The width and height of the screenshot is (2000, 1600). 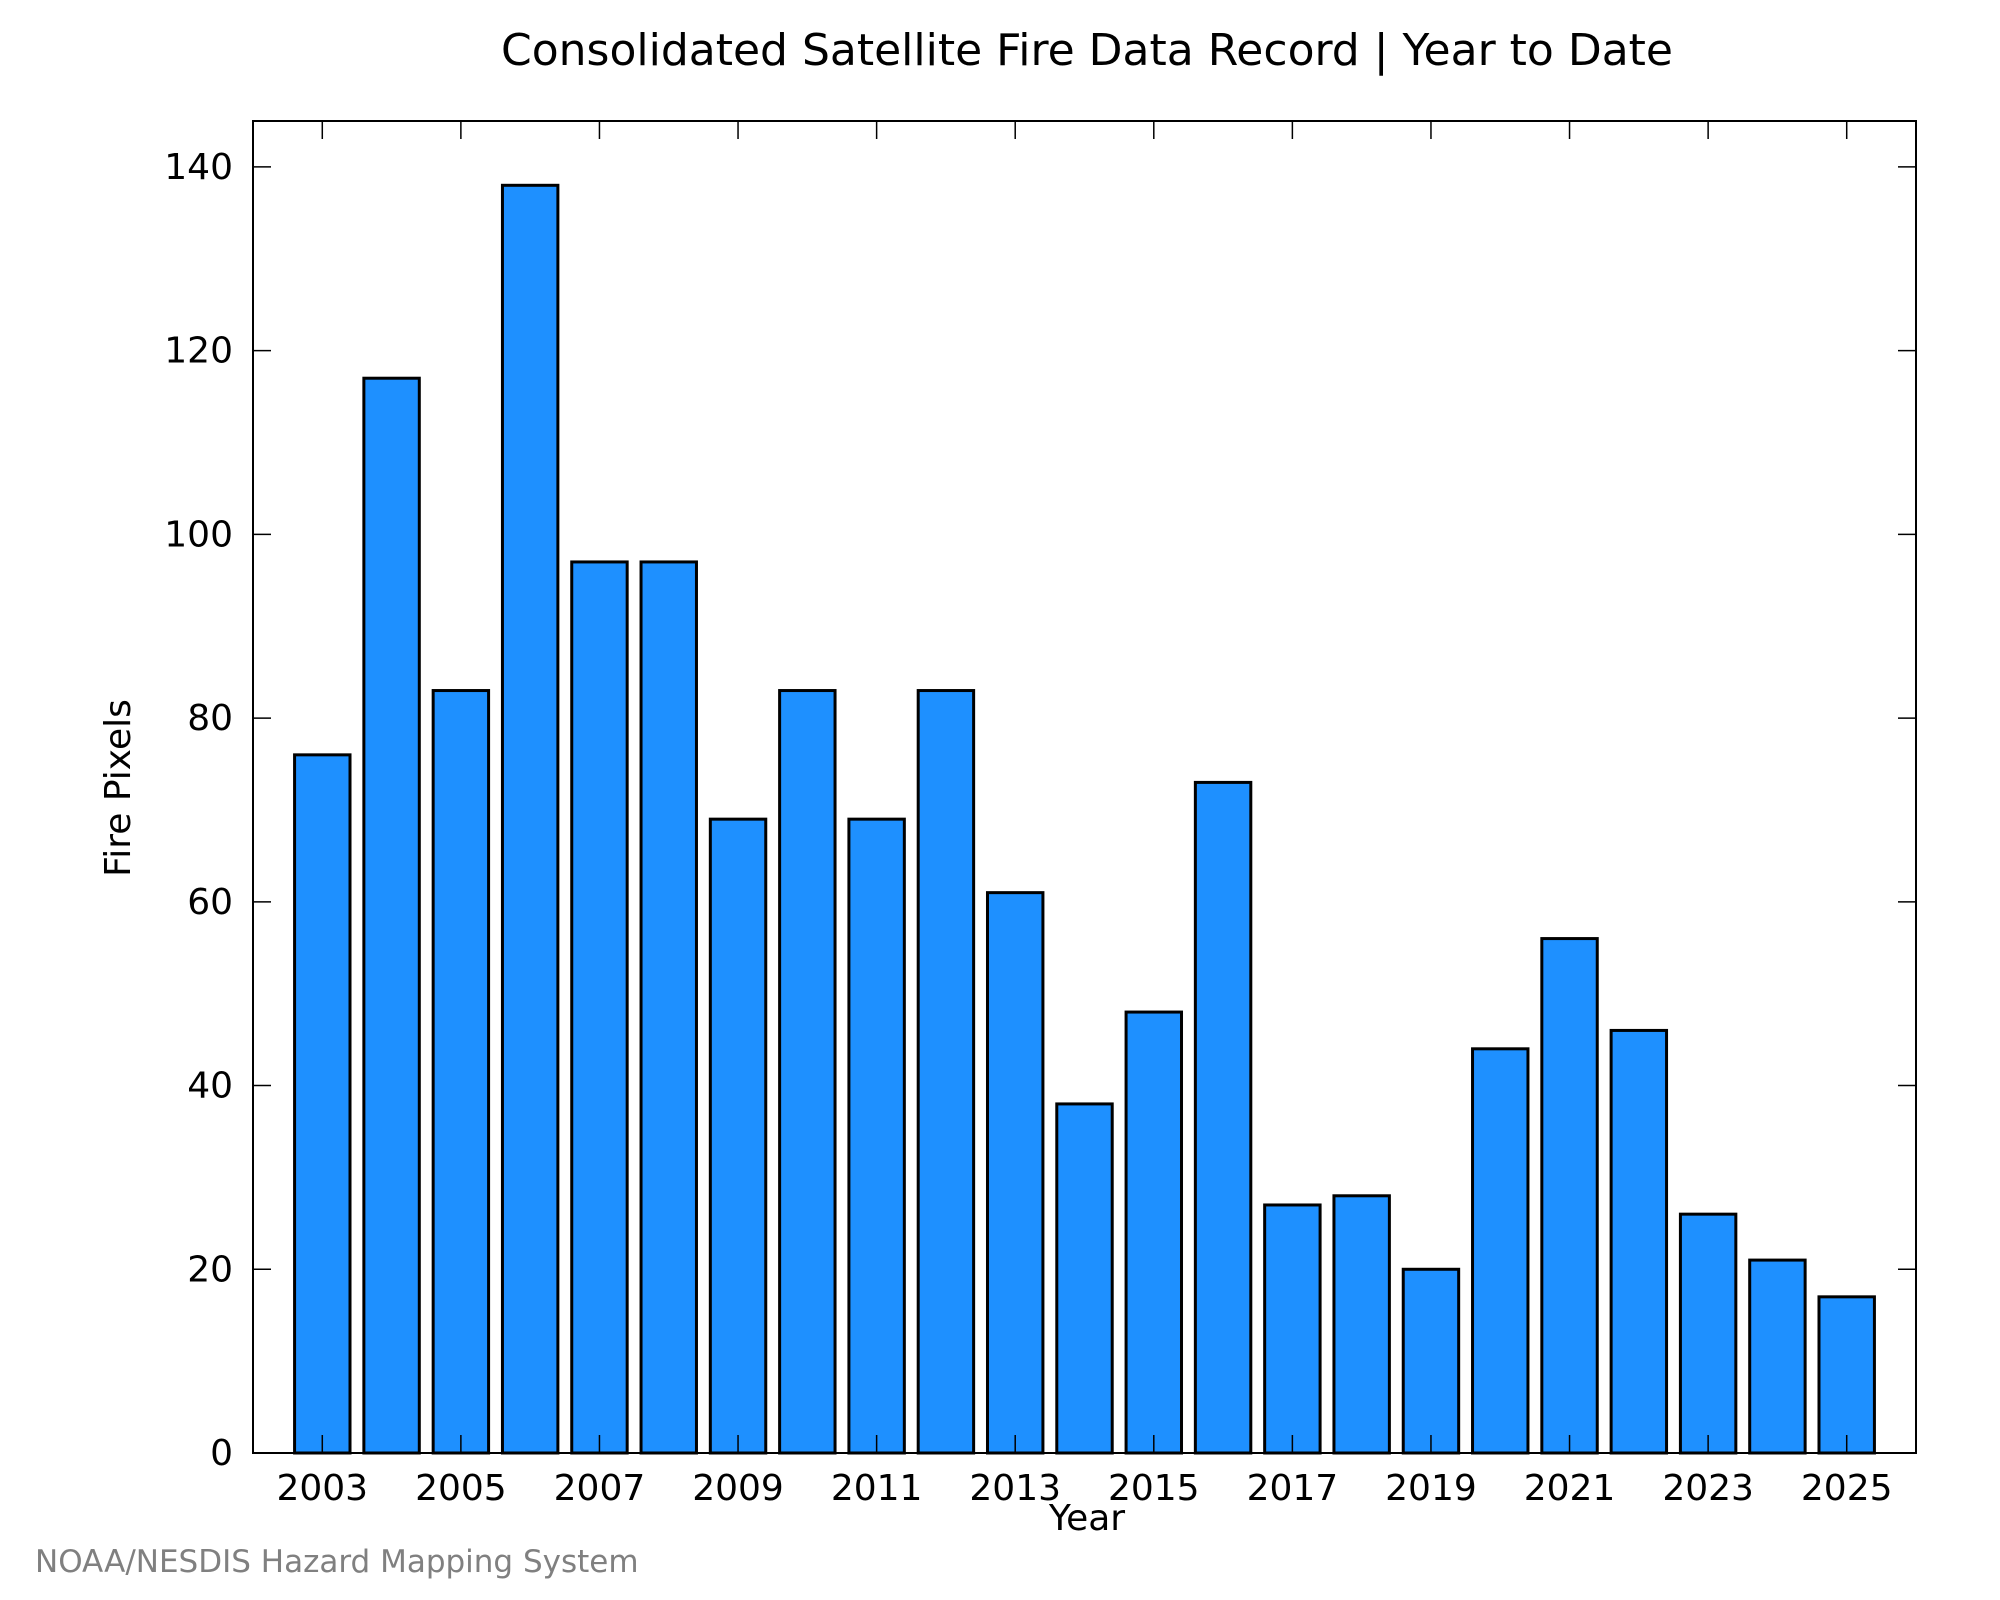 I want to click on bar-2023, so click(x=1708, y=1333).